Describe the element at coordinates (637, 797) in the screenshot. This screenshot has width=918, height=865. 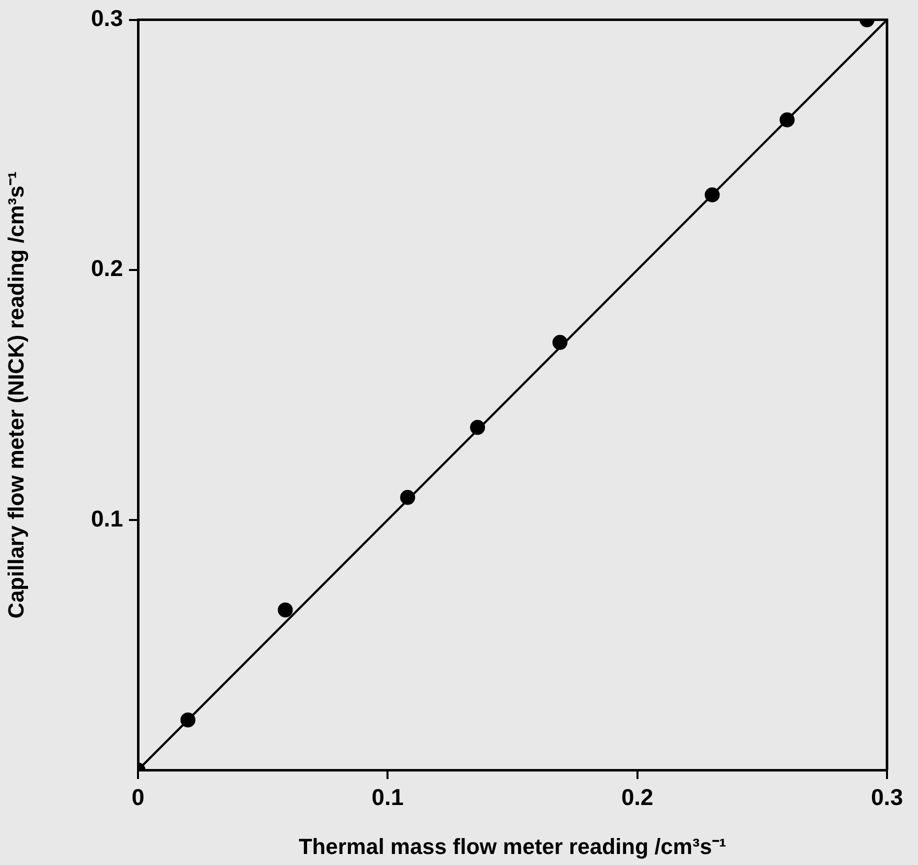
I see `x-tick-label: 0.2` at that location.